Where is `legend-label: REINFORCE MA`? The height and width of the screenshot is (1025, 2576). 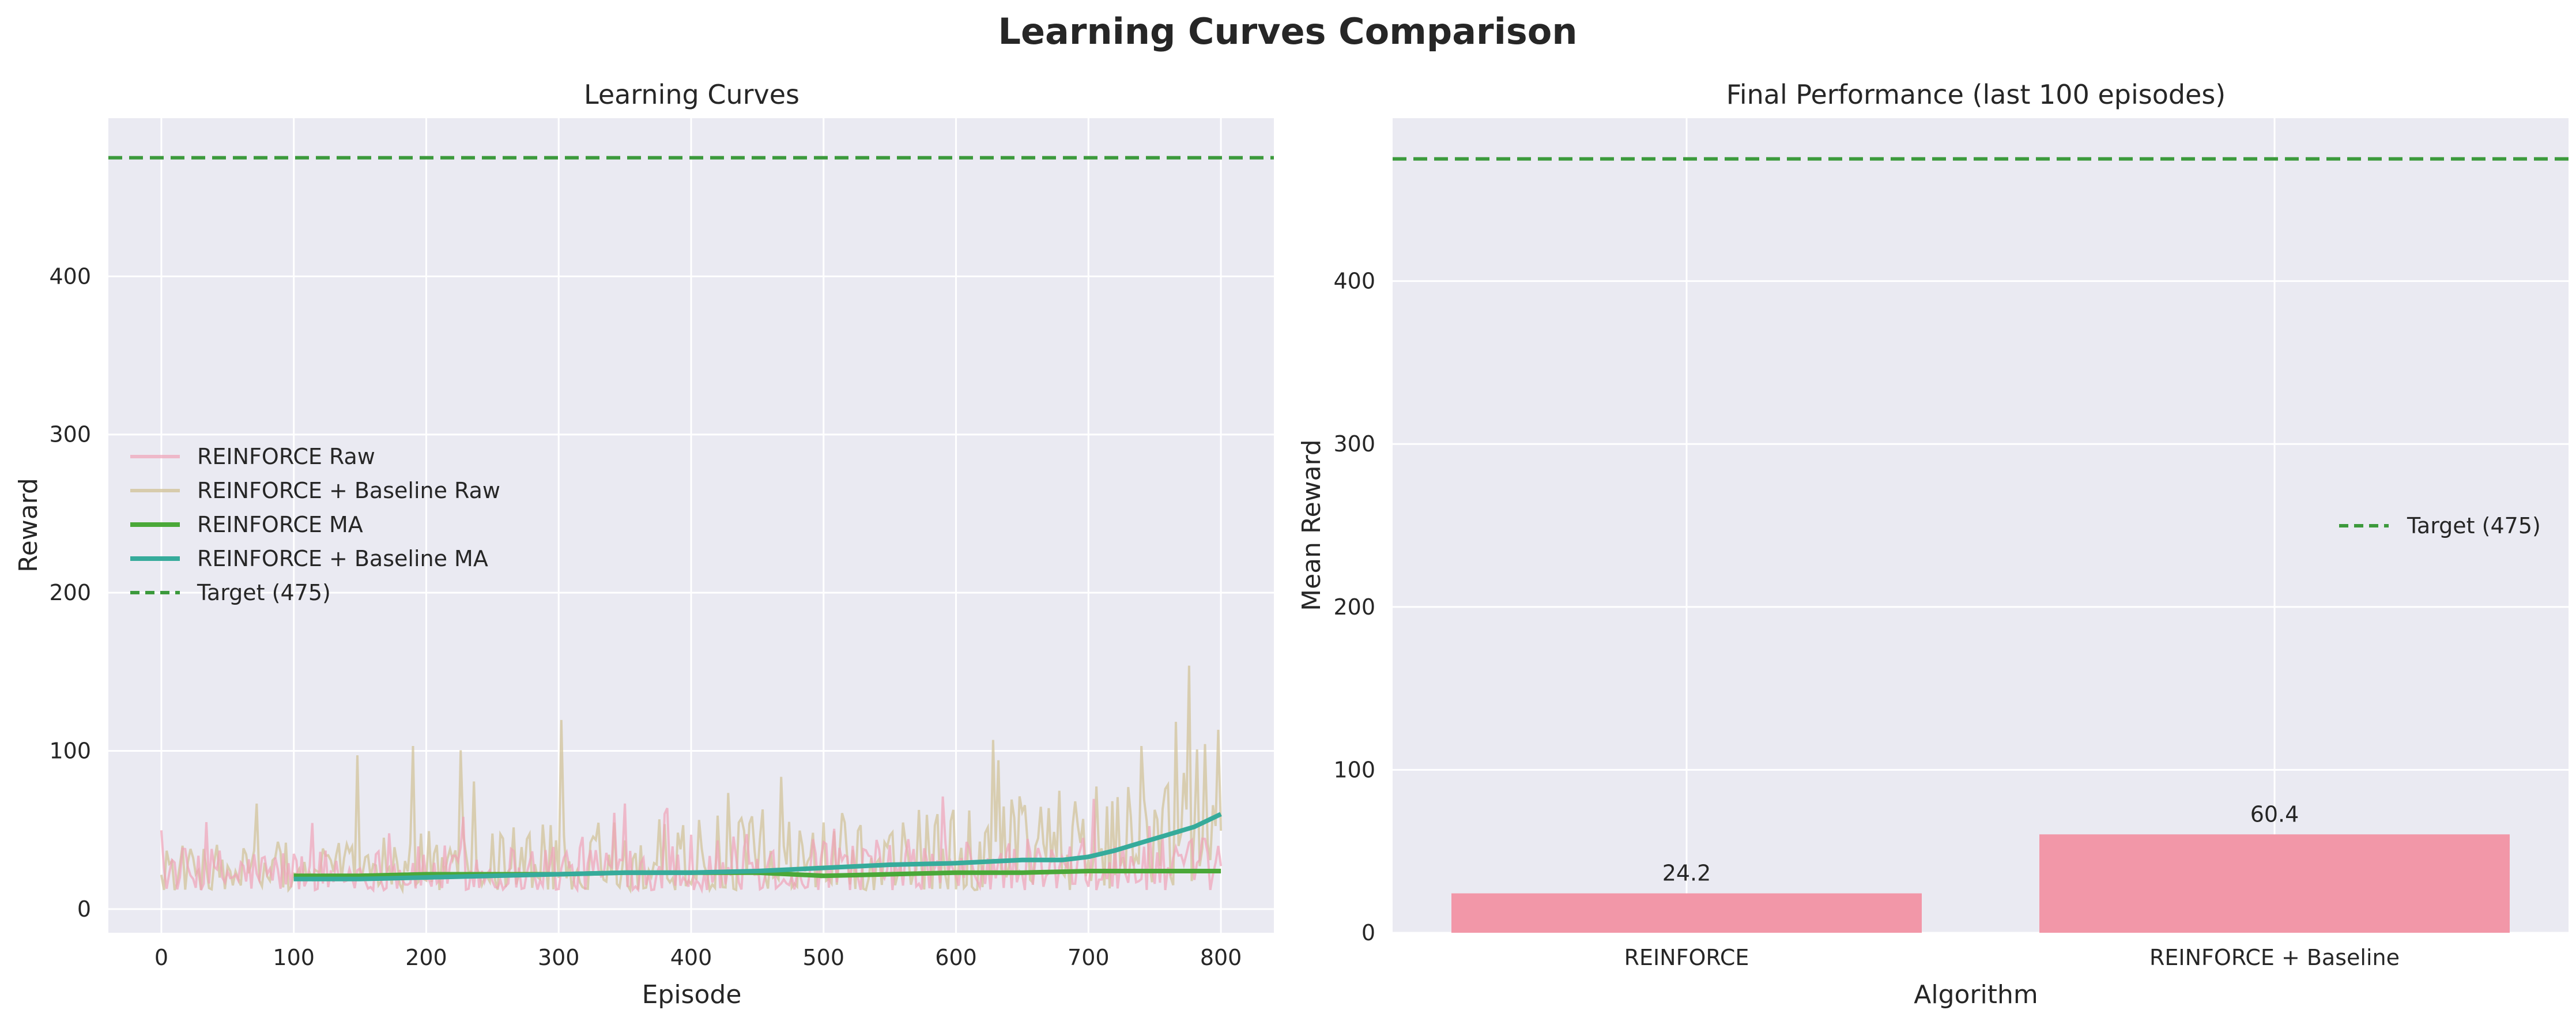 legend-label: REINFORCE MA is located at coordinates (280, 524).